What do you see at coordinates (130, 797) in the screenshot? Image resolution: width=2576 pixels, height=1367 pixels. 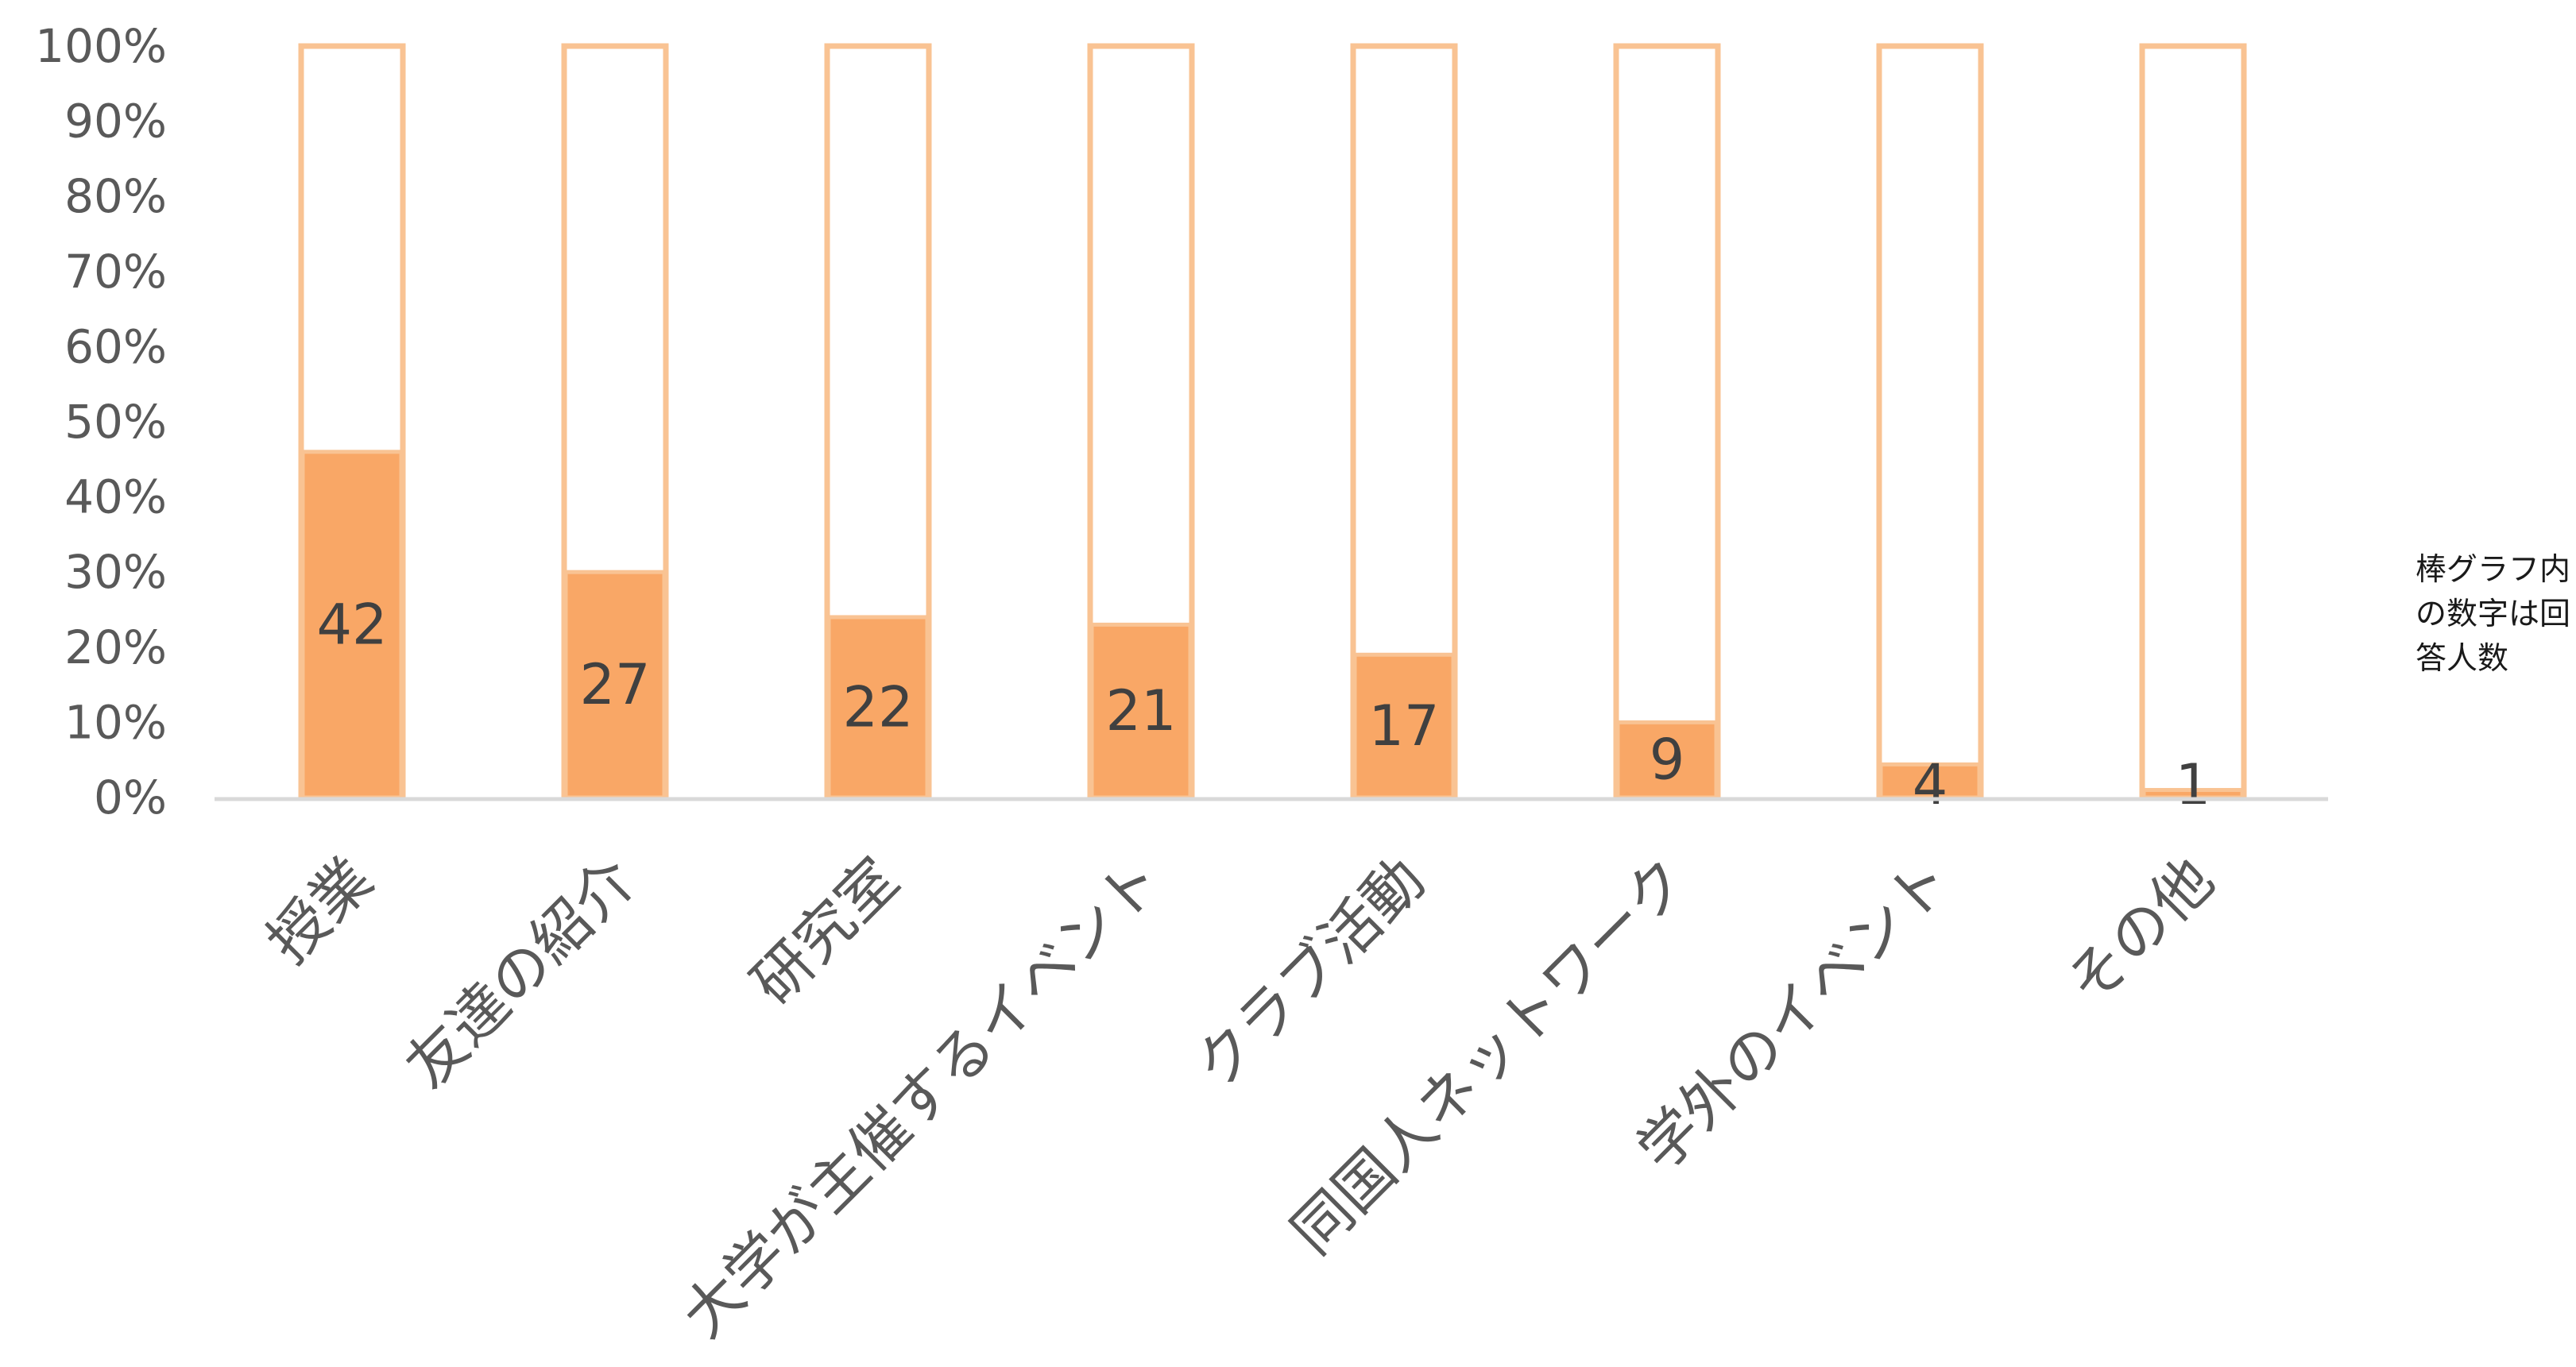 I see `y-tick-label: 0%` at bounding box center [130, 797].